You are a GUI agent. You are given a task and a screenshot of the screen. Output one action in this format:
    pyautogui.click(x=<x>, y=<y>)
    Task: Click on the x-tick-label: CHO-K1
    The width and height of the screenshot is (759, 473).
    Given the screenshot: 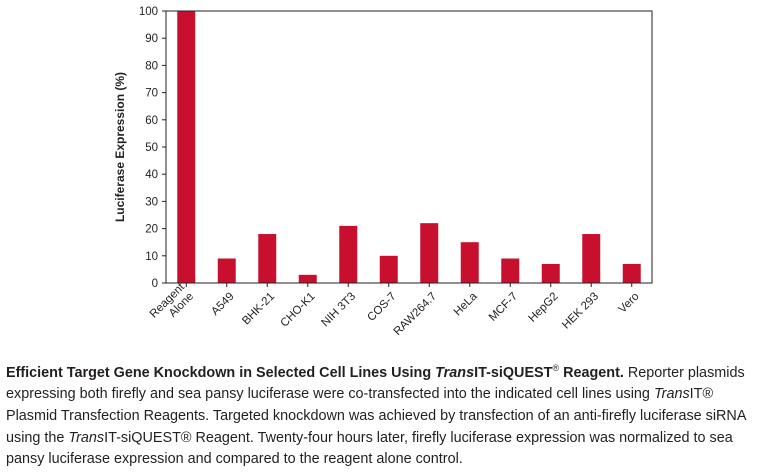 What is the action you would take?
    pyautogui.click(x=297, y=309)
    